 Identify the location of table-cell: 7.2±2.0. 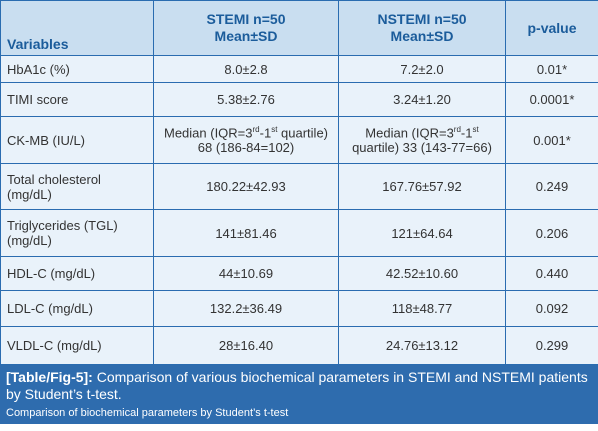
(422, 69).